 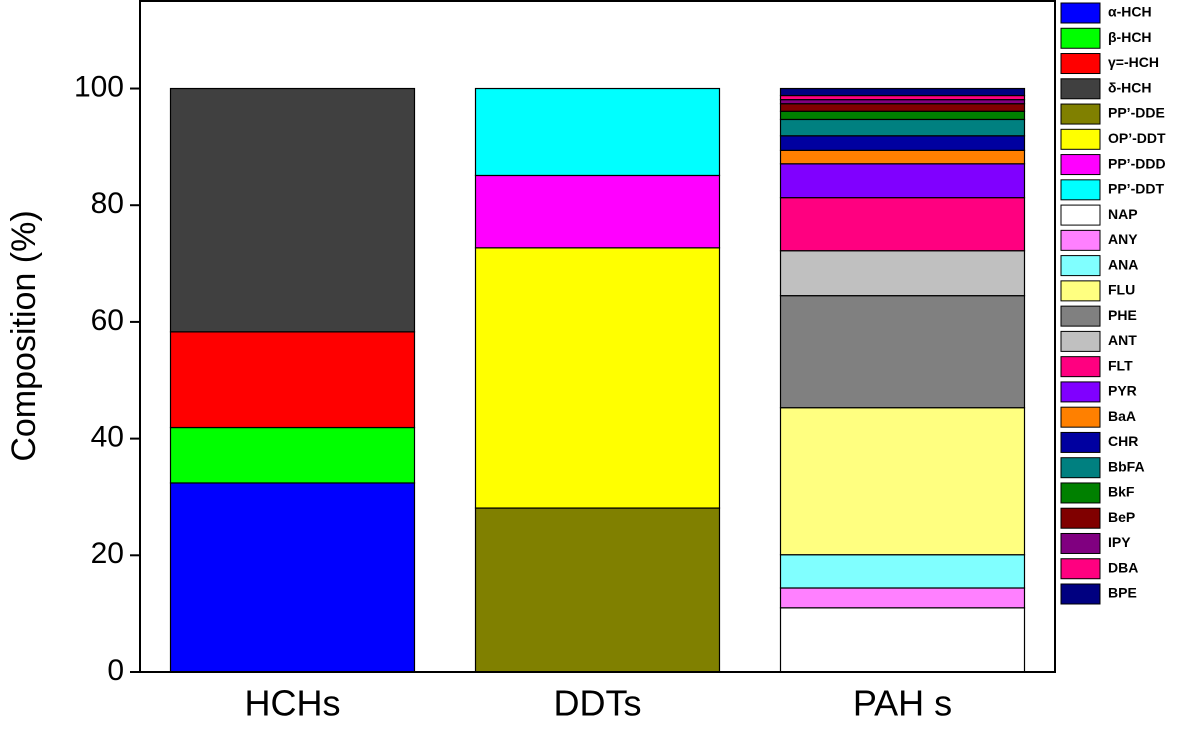 What do you see at coordinates (1122, 340) in the screenshot?
I see `legend-label: ANT` at bounding box center [1122, 340].